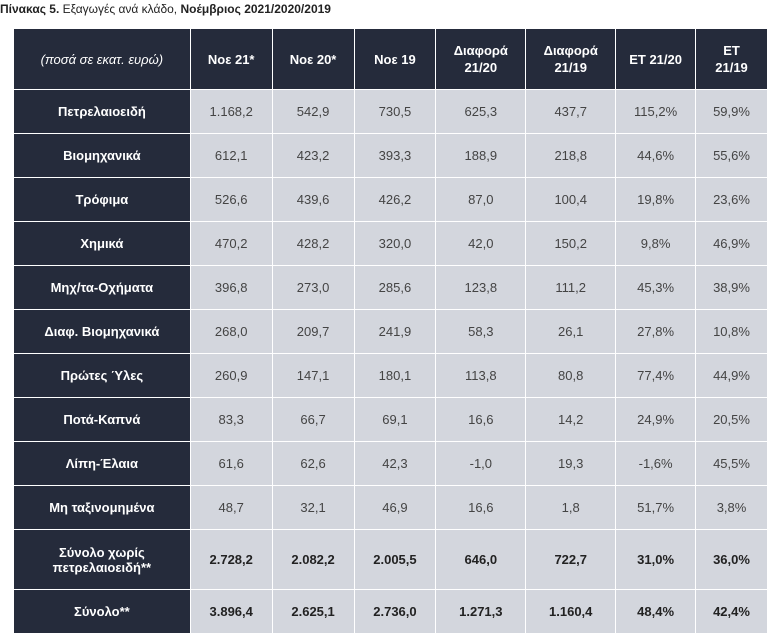 The image size is (768, 636). What do you see at coordinates (571, 111) in the screenshot?
I see `value-cell: 437,7` at bounding box center [571, 111].